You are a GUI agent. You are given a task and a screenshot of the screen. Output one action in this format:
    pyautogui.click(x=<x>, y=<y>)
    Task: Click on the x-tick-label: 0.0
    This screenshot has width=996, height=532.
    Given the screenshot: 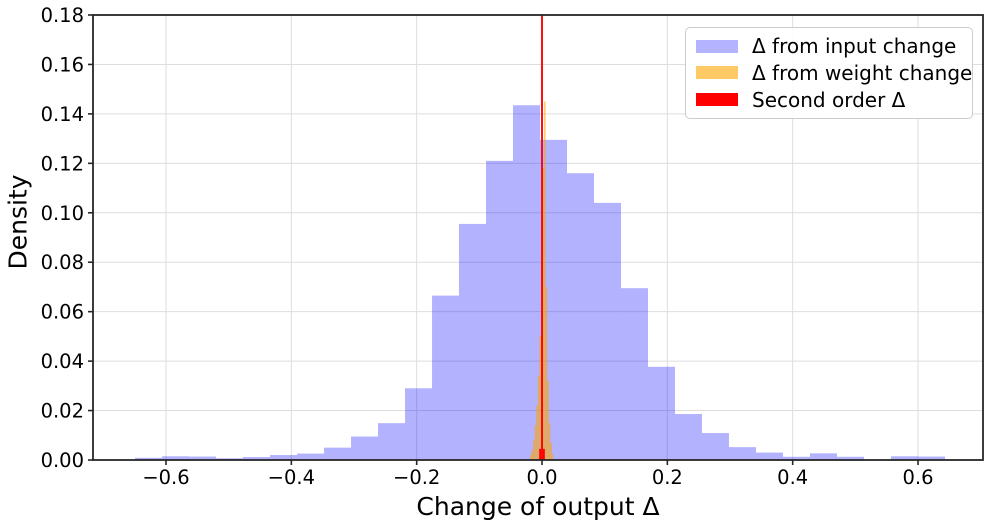 What is the action you would take?
    pyautogui.click(x=542, y=477)
    